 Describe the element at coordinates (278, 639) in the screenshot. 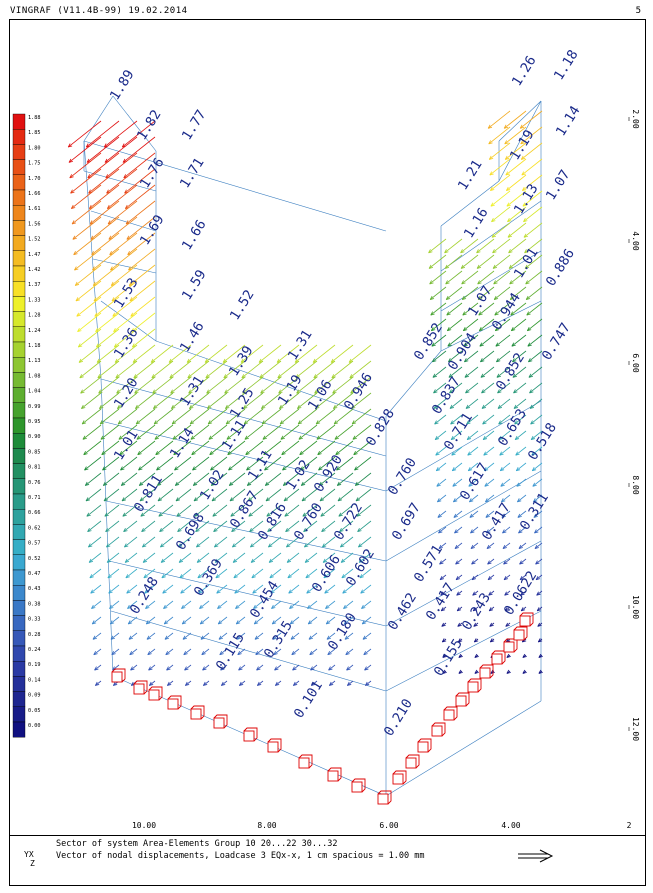

I see `displacement-value-label: 0.315` at that location.